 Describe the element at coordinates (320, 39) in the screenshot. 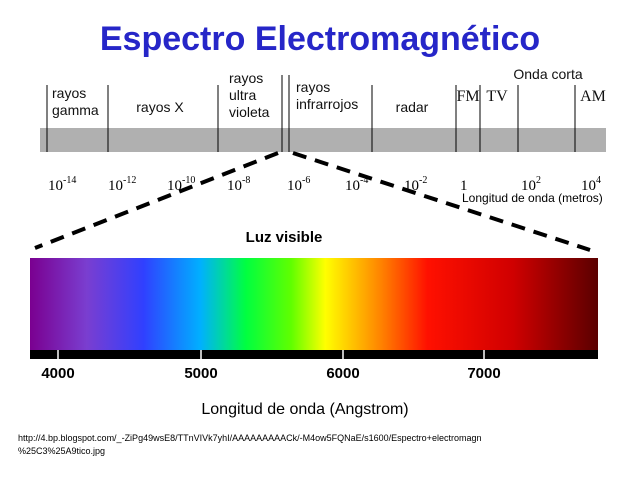

I see `title: Espectro Electromagnético` at that location.